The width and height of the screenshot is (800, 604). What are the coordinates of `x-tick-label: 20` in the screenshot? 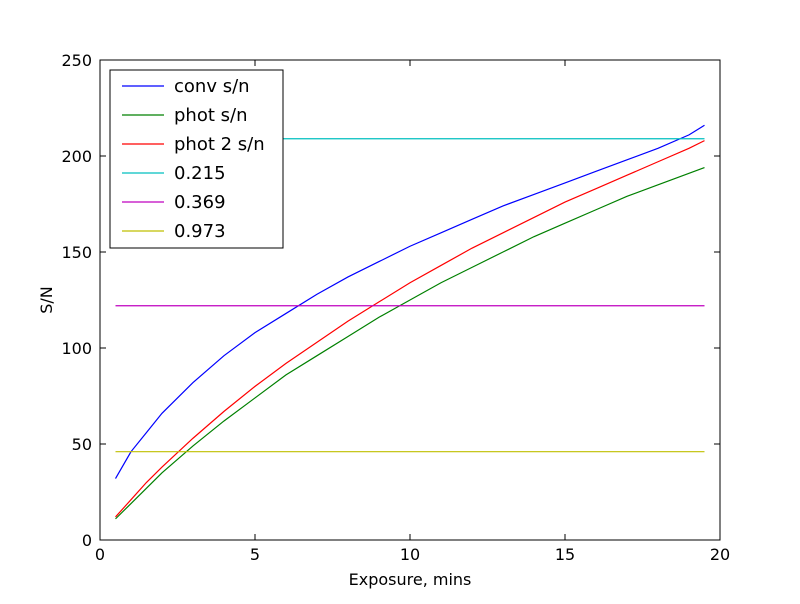 It's located at (720, 554).